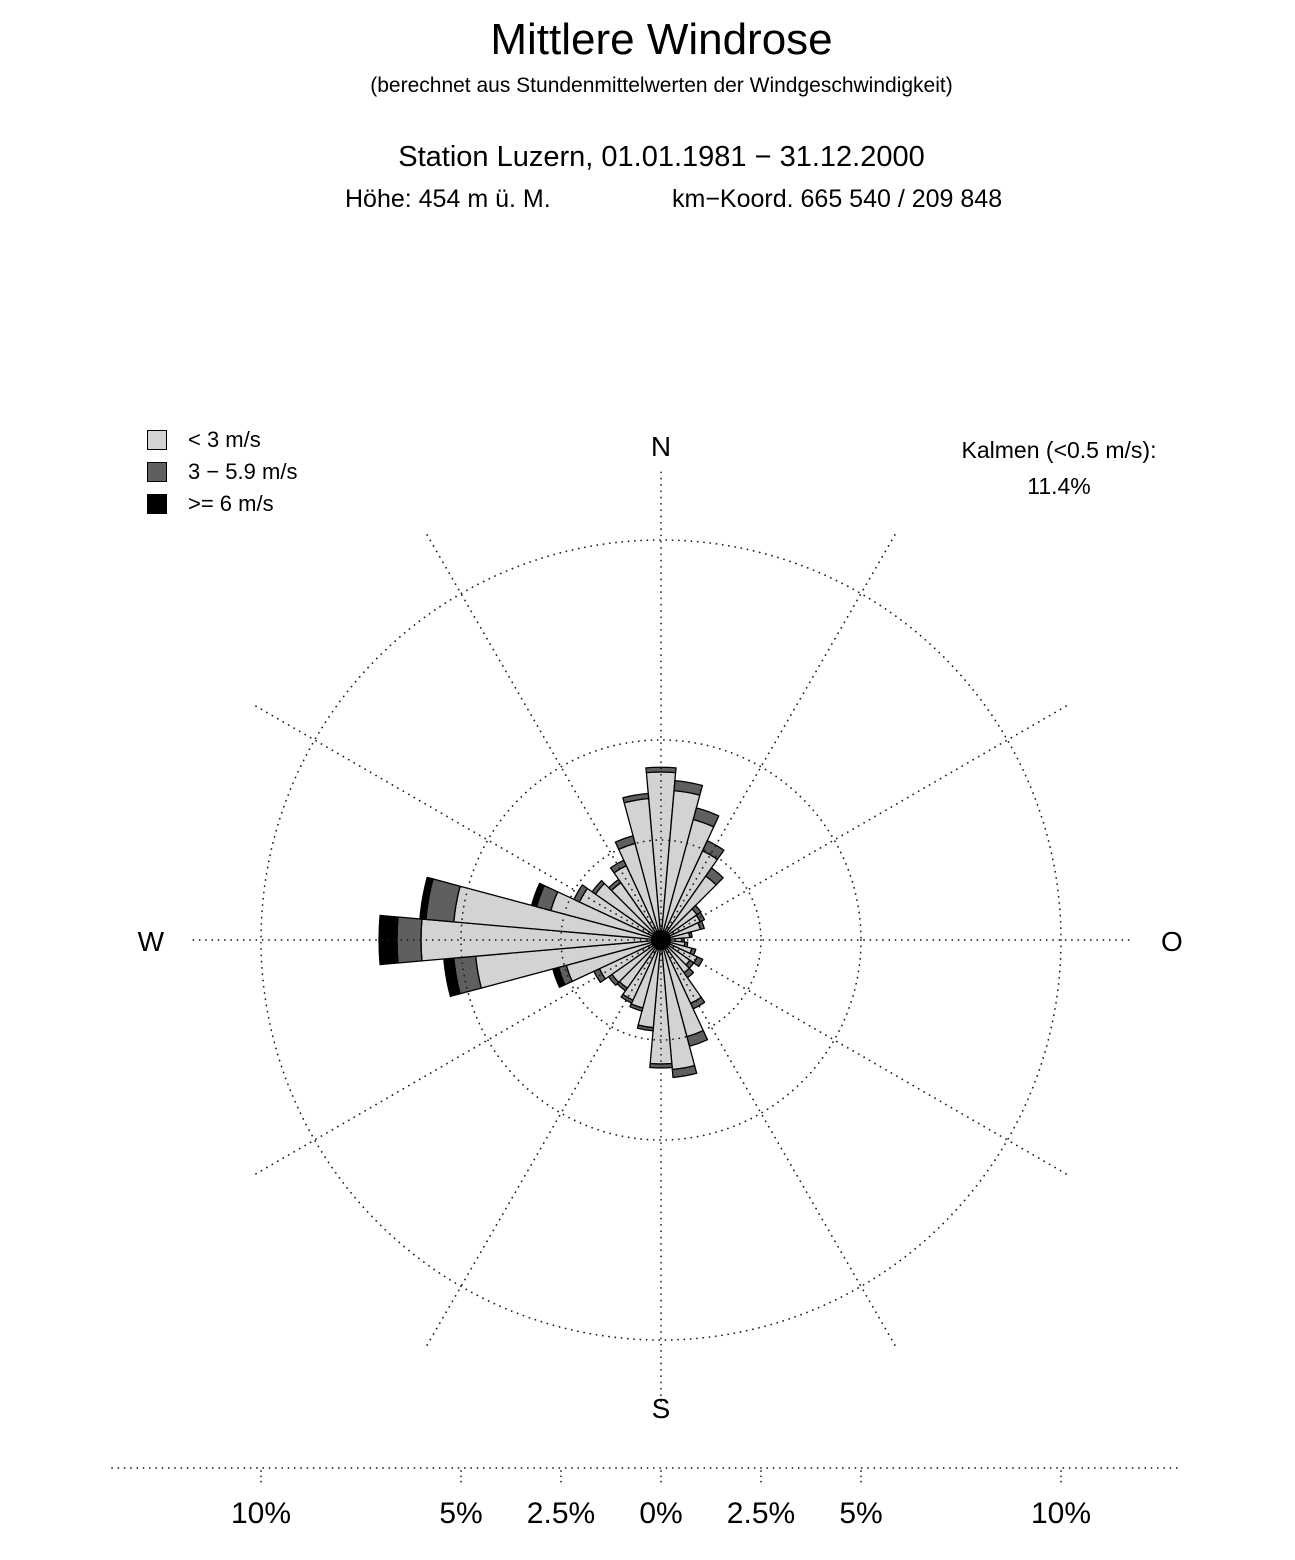 The image size is (1295, 1560). What do you see at coordinates (661, 1408) in the screenshot?
I see `compass-label-south: S` at bounding box center [661, 1408].